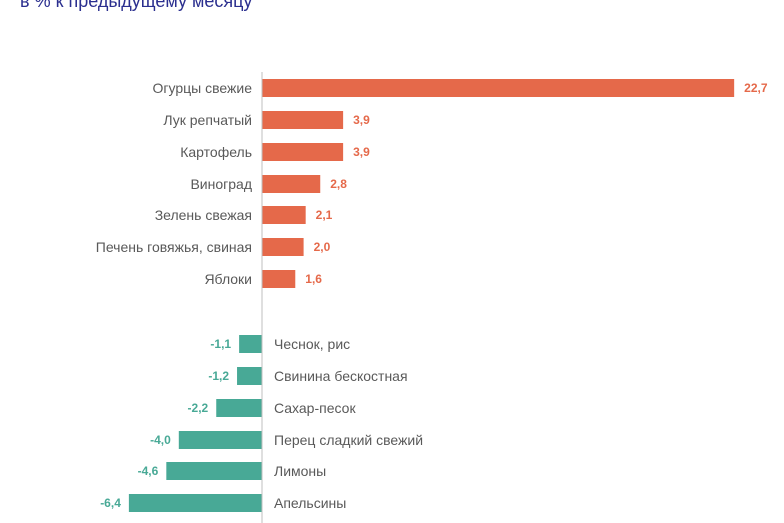  I want to click on data-label: -6,4, so click(110, 503).